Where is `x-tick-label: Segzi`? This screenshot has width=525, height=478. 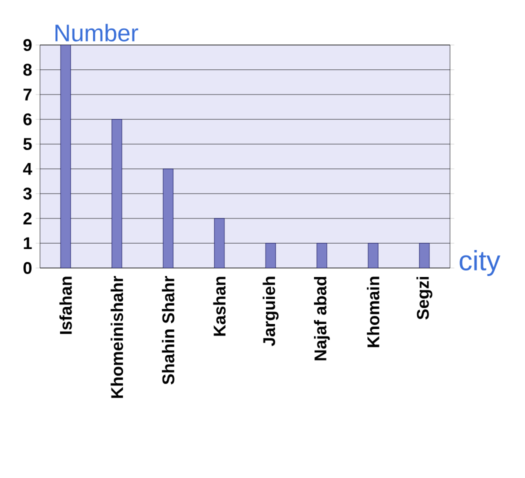
x-tick-label: Segzi is located at coordinates (424, 298).